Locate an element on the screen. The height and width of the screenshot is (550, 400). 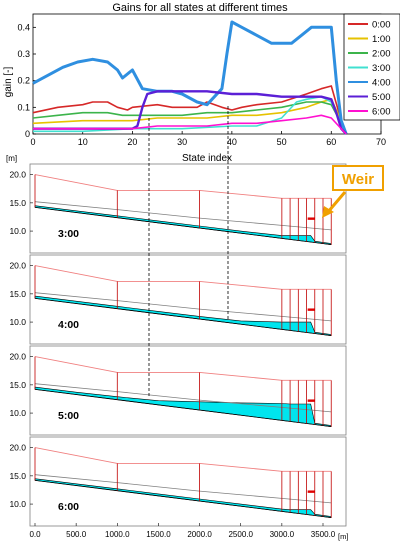
profile-x-tick-label: 2500.0 is located at coordinates (240, 534).